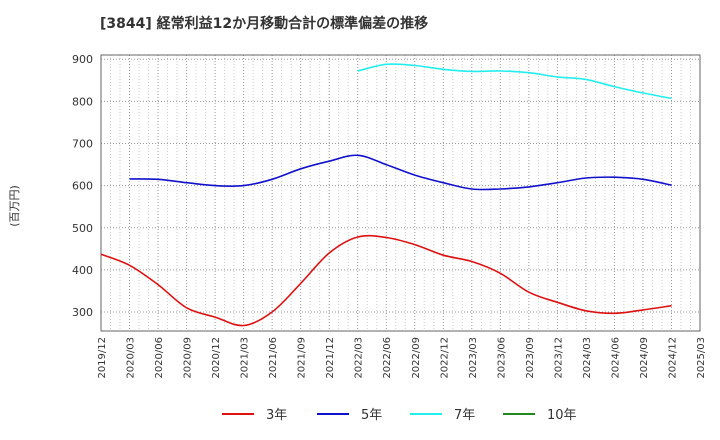  I want to click on x-tick-label: 2021/03, so click(245, 358).